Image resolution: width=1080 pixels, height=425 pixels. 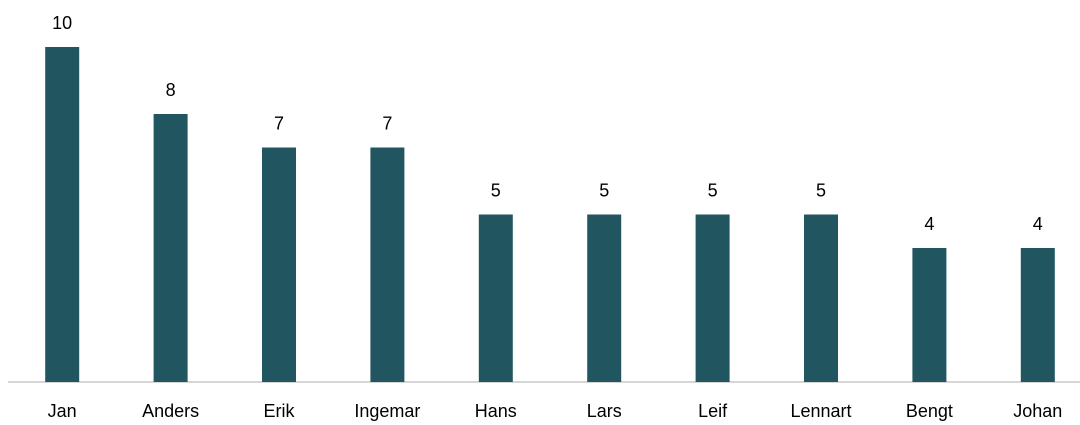 I want to click on x-tick-label: Johan, so click(x=1037, y=411).